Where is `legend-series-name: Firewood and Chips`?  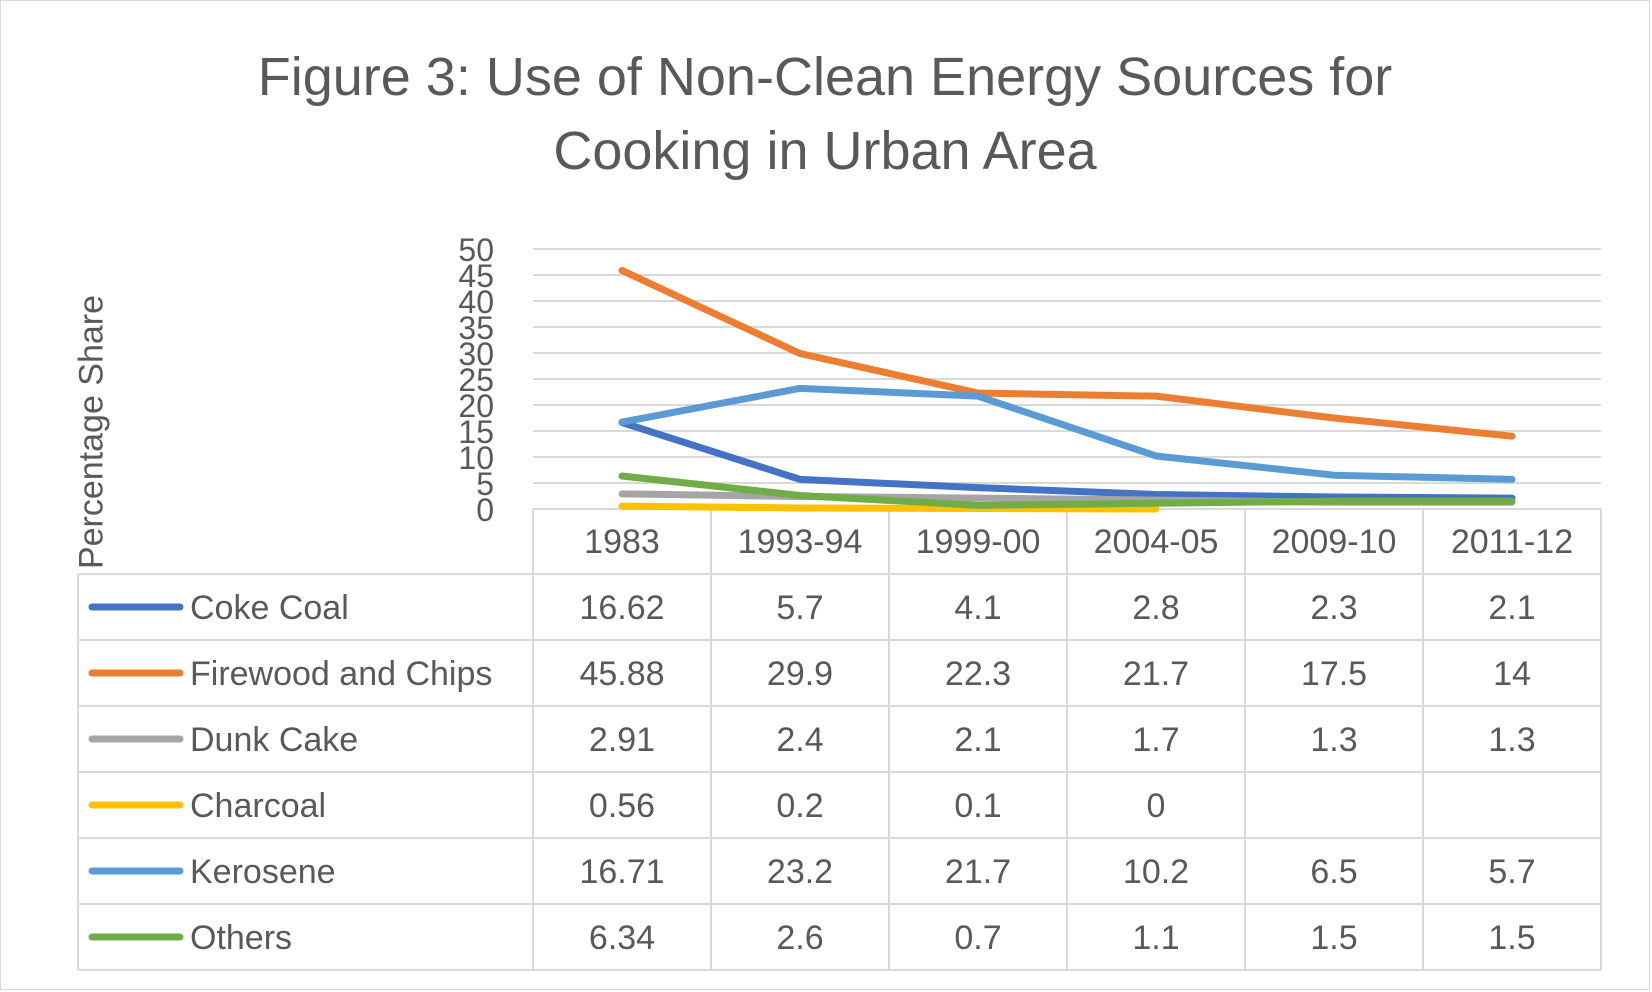 legend-series-name: Firewood and Chips is located at coordinates (341, 674).